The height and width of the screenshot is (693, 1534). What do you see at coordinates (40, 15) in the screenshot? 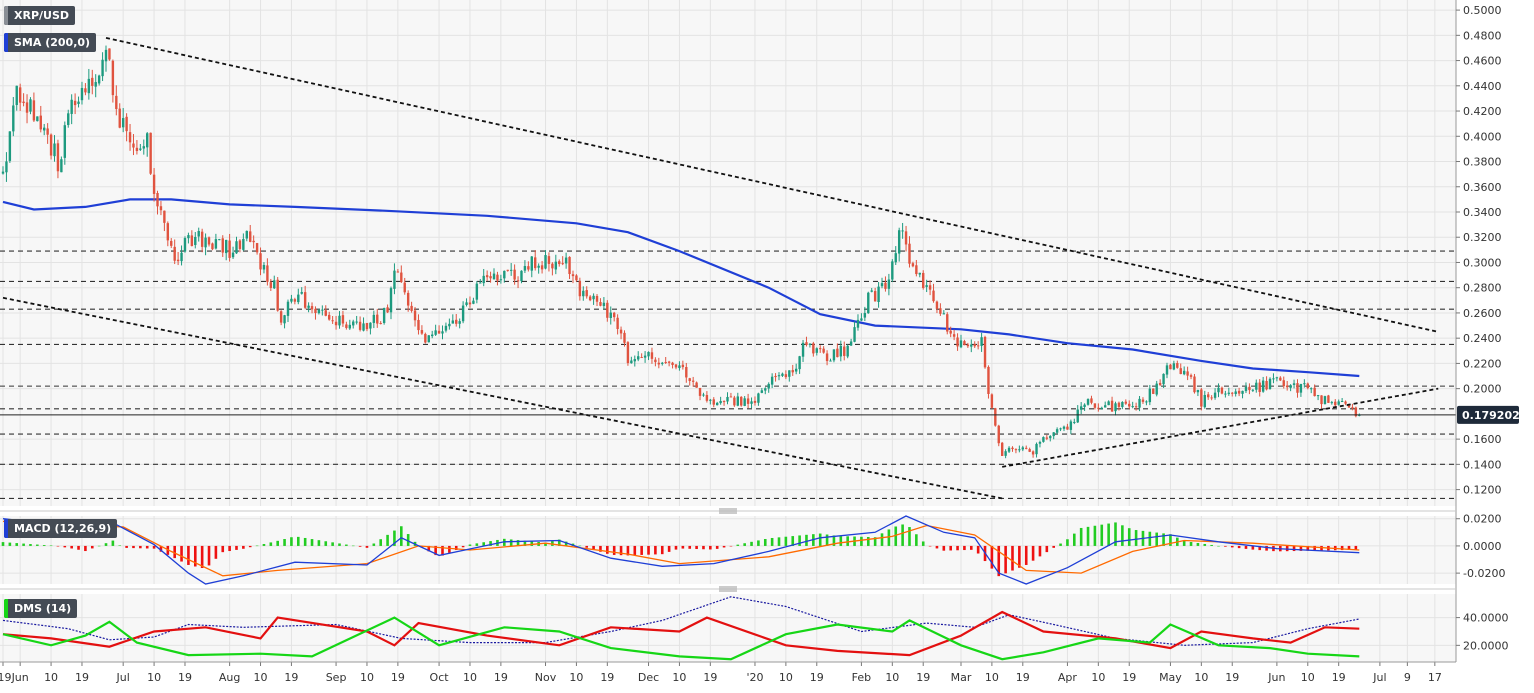
I see `symbol-label: XRP/USD` at bounding box center [40, 15].